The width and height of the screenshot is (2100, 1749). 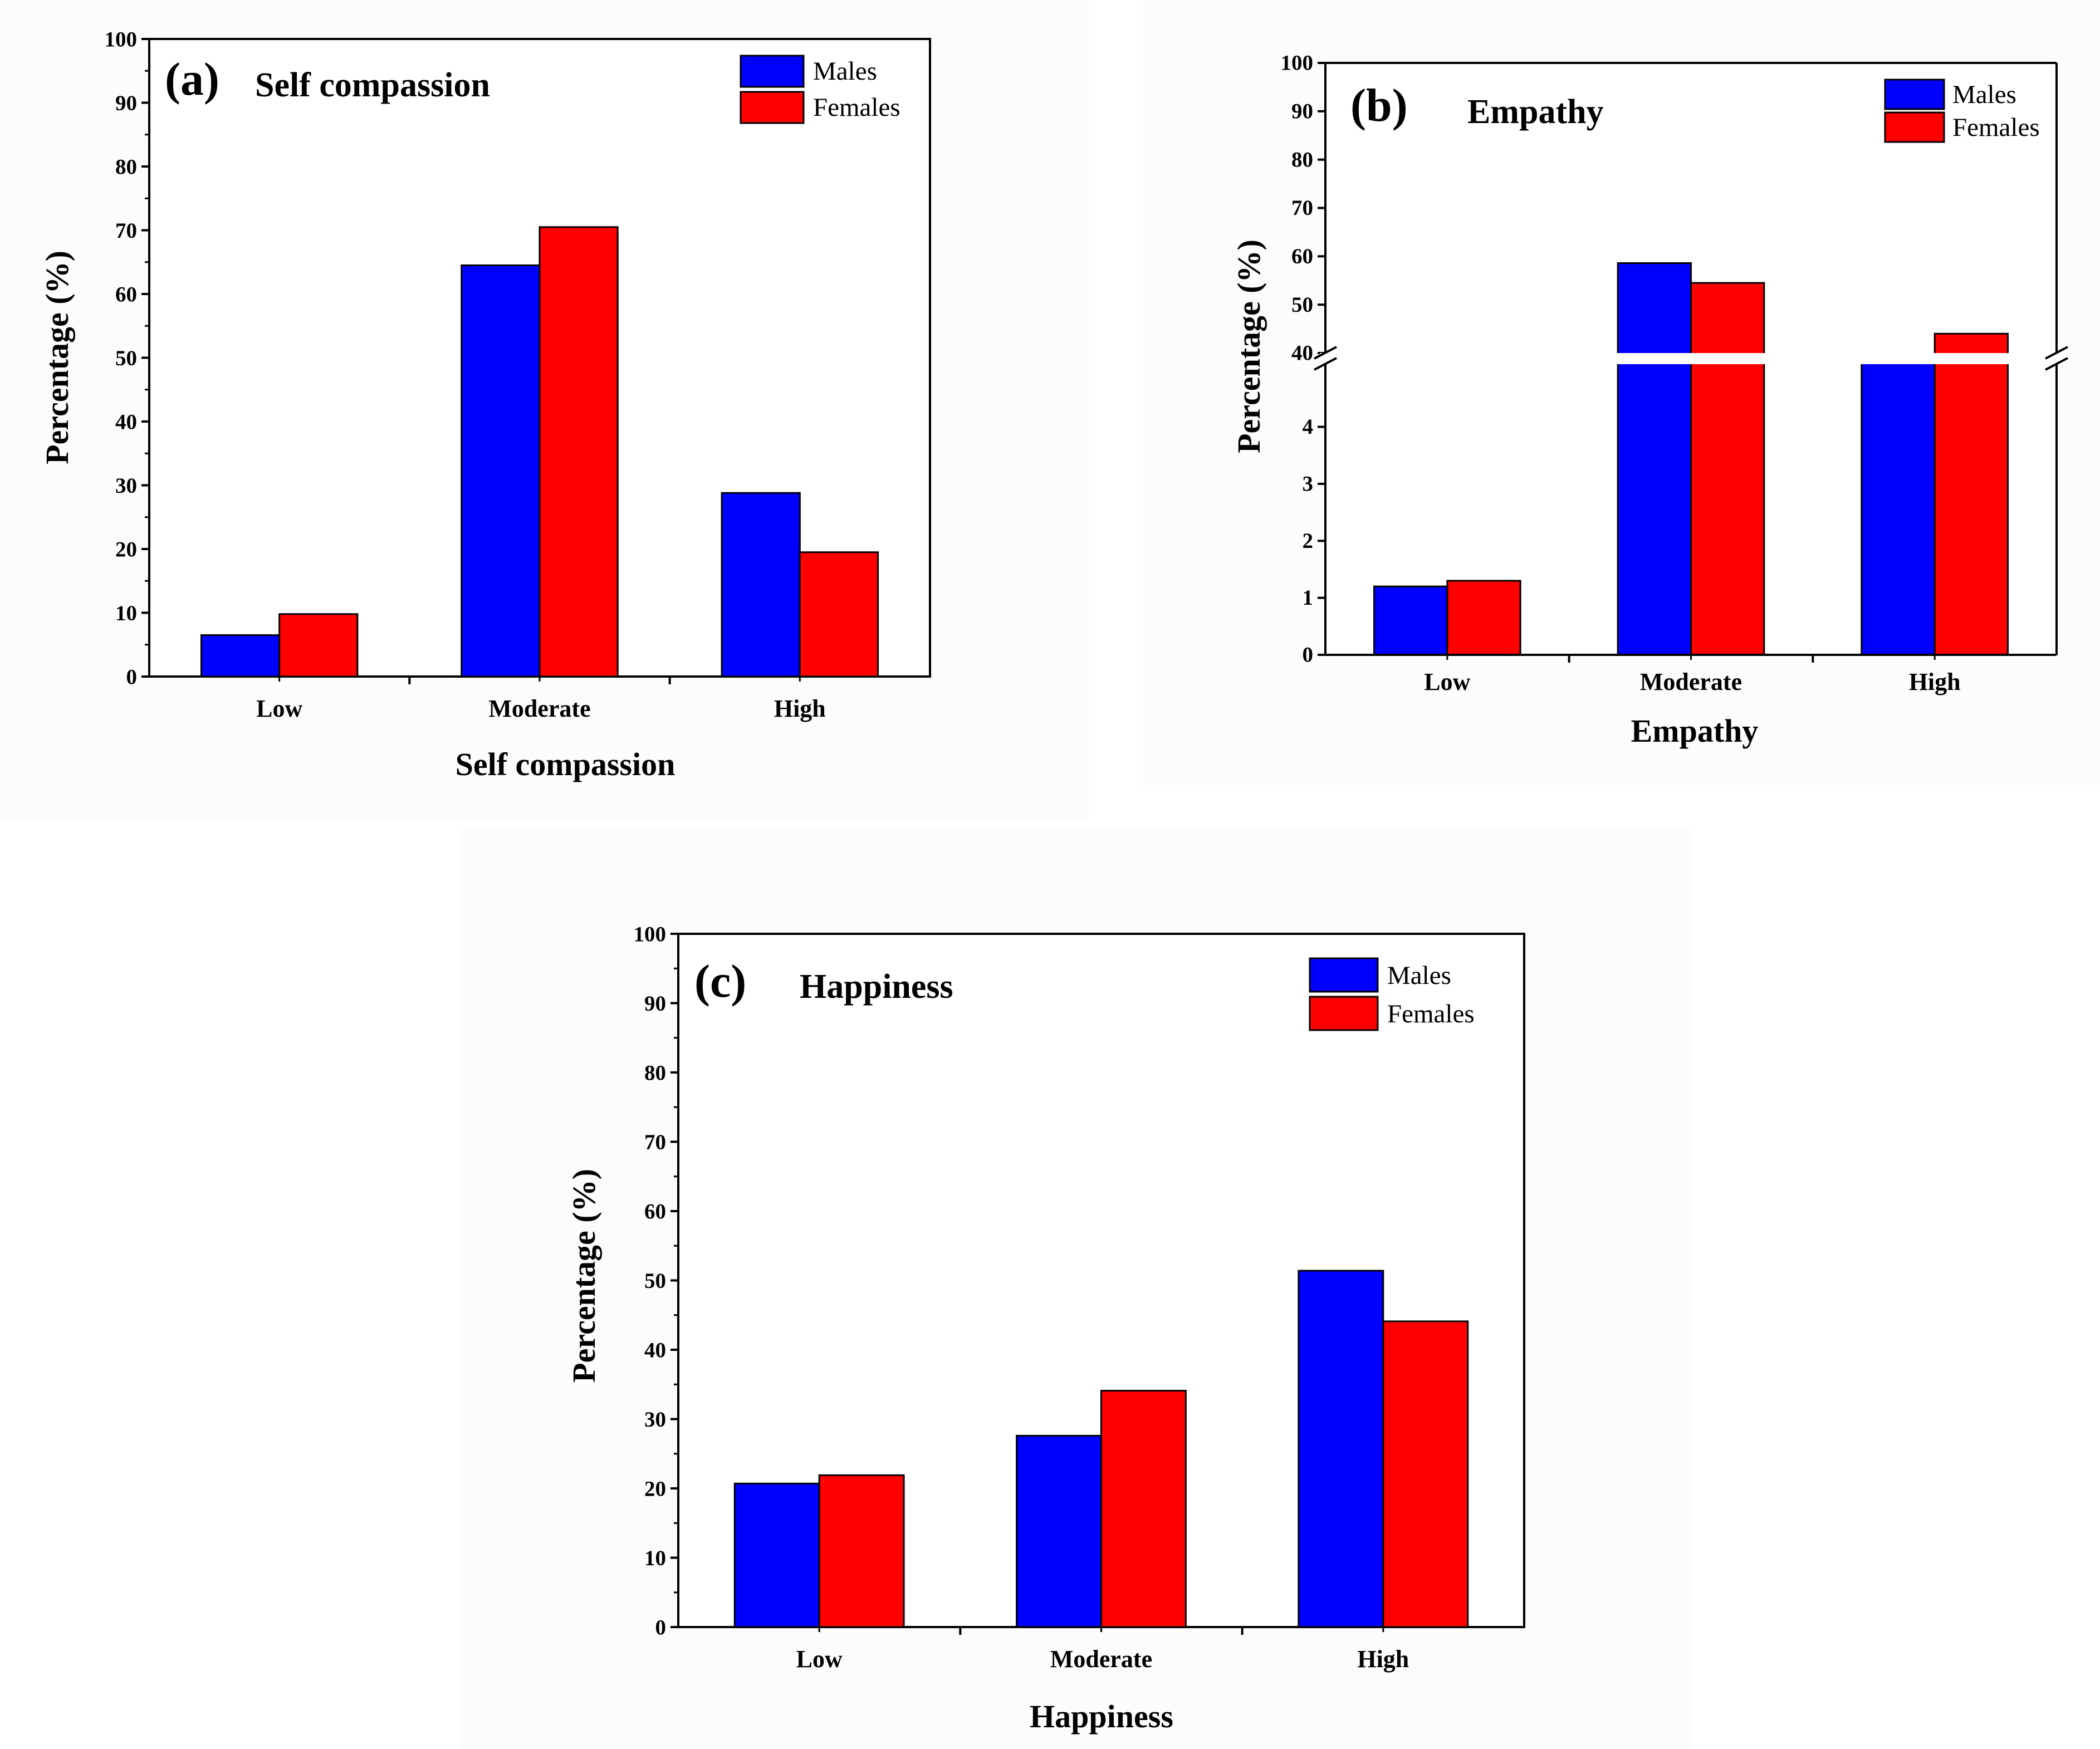 I want to click on panel-tag: (a), so click(x=192, y=79).